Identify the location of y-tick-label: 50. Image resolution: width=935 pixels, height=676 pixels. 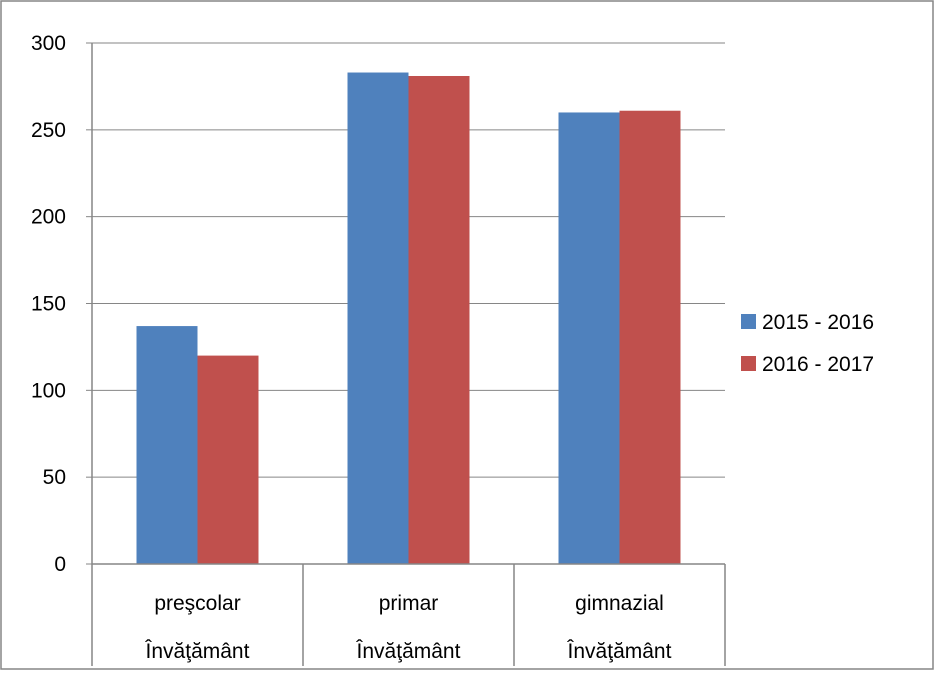
(54, 477).